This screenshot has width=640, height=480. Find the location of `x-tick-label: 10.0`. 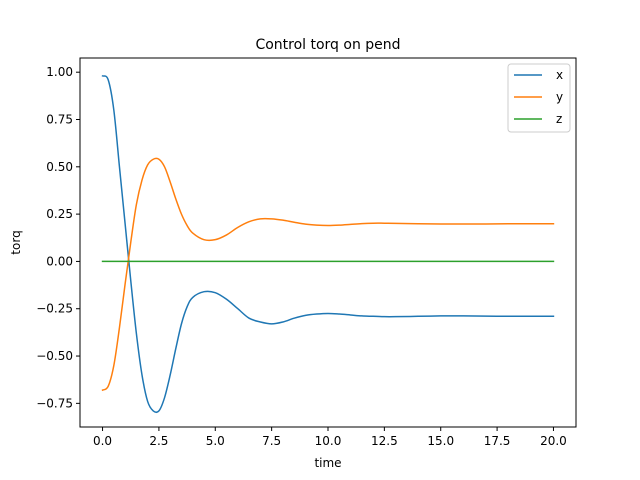

x-tick-label: 10.0 is located at coordinates (328, 441).